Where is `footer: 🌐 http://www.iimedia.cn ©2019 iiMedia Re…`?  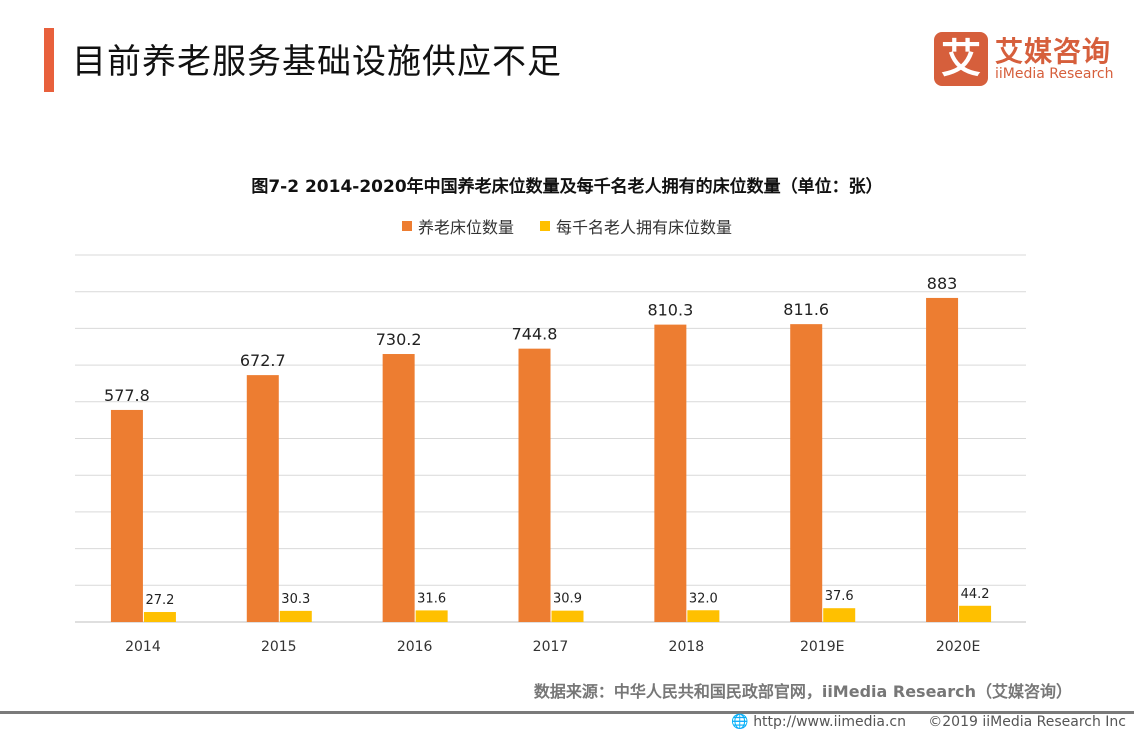
footer: 🌐 http://www.iimedia.cn ©2019 iiMedia Re… is located at coordinates (928, 722).